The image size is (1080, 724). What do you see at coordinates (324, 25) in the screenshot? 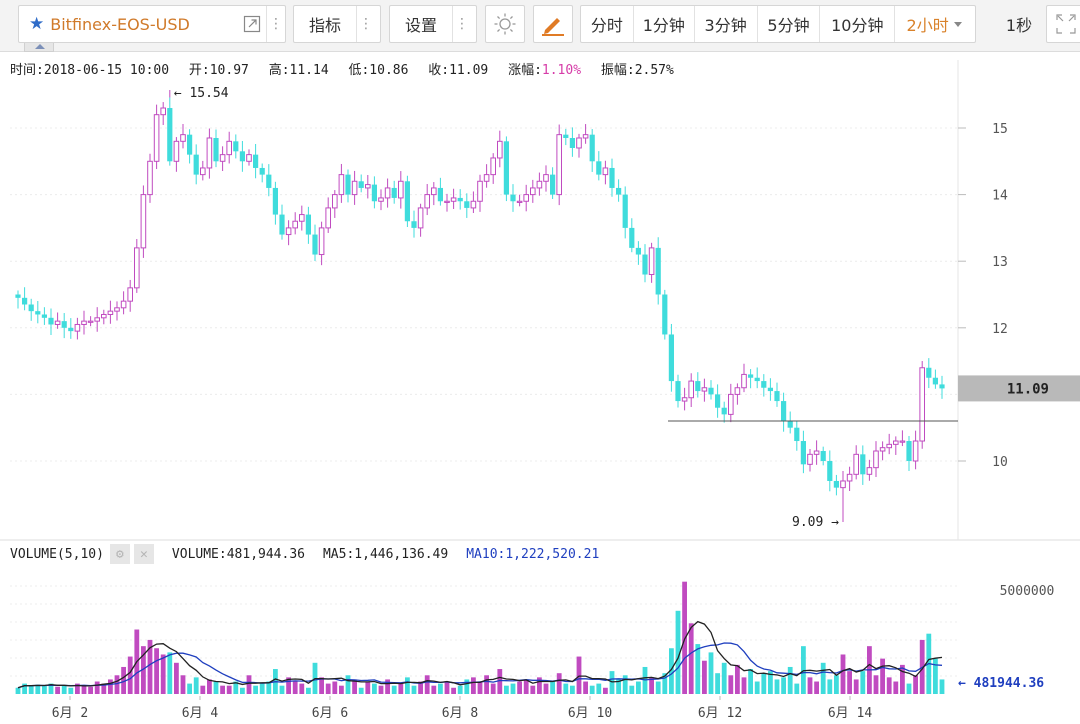
I see `indicators-button: 指标` at bounding box center [324, 25].